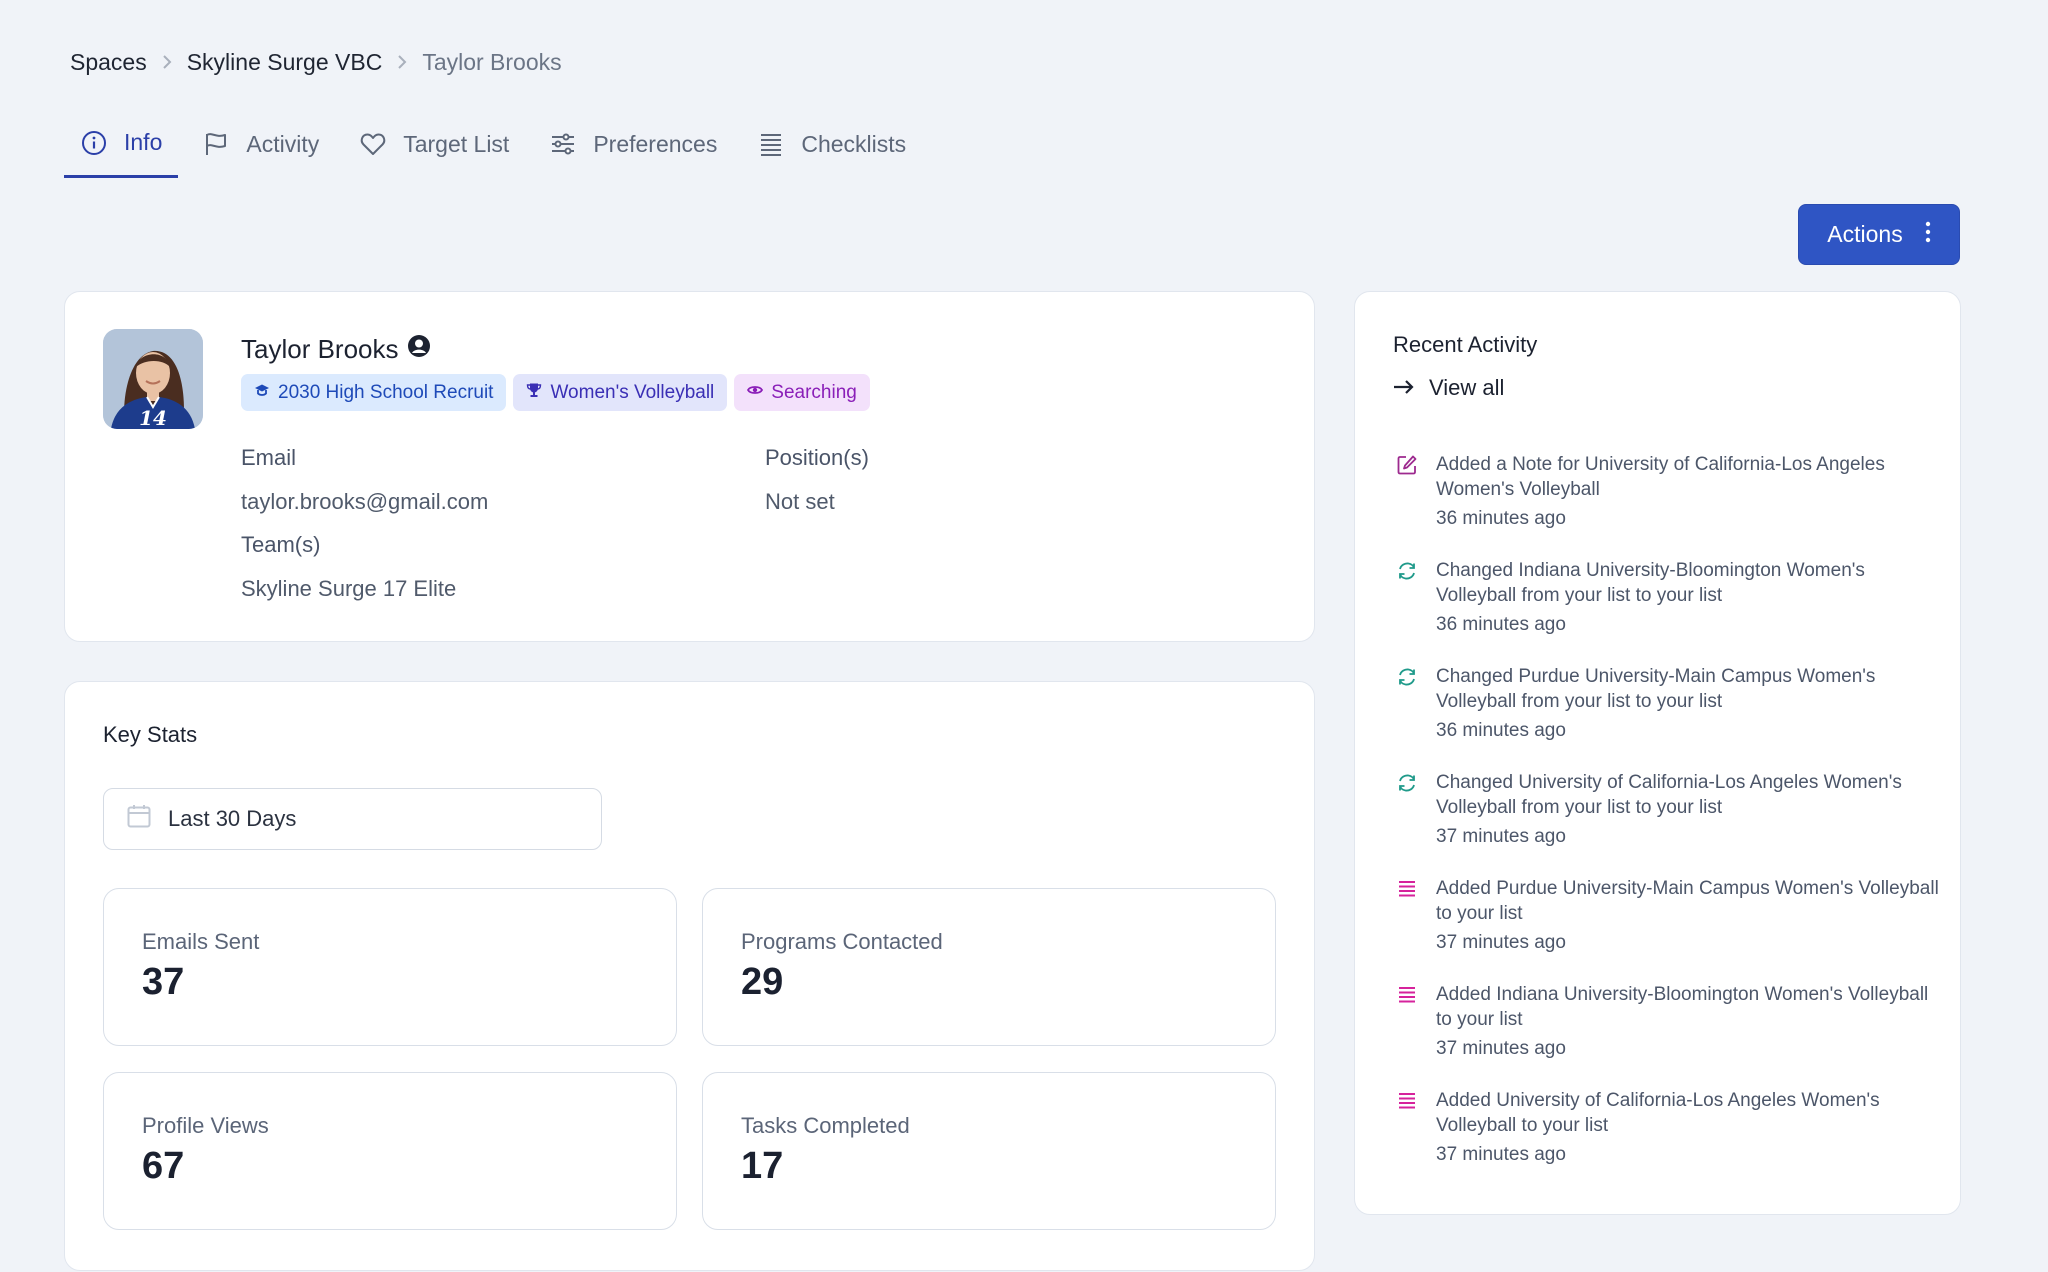 The height and width of the screenshot is (1272, 2048). I want to click on breadcrumb-spaces: Spaces, so click(108, 61).